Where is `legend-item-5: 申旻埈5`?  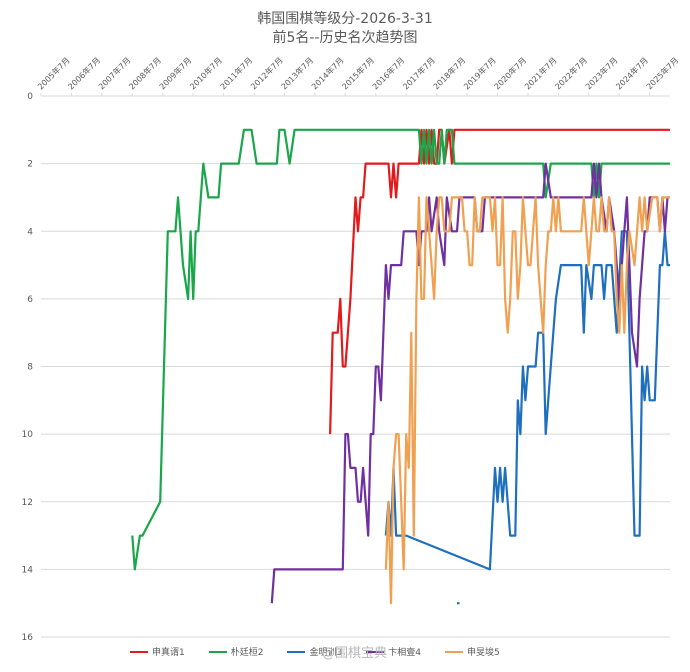
legend-item-5: 申旻埈5 is located at coordinates (472, 651).